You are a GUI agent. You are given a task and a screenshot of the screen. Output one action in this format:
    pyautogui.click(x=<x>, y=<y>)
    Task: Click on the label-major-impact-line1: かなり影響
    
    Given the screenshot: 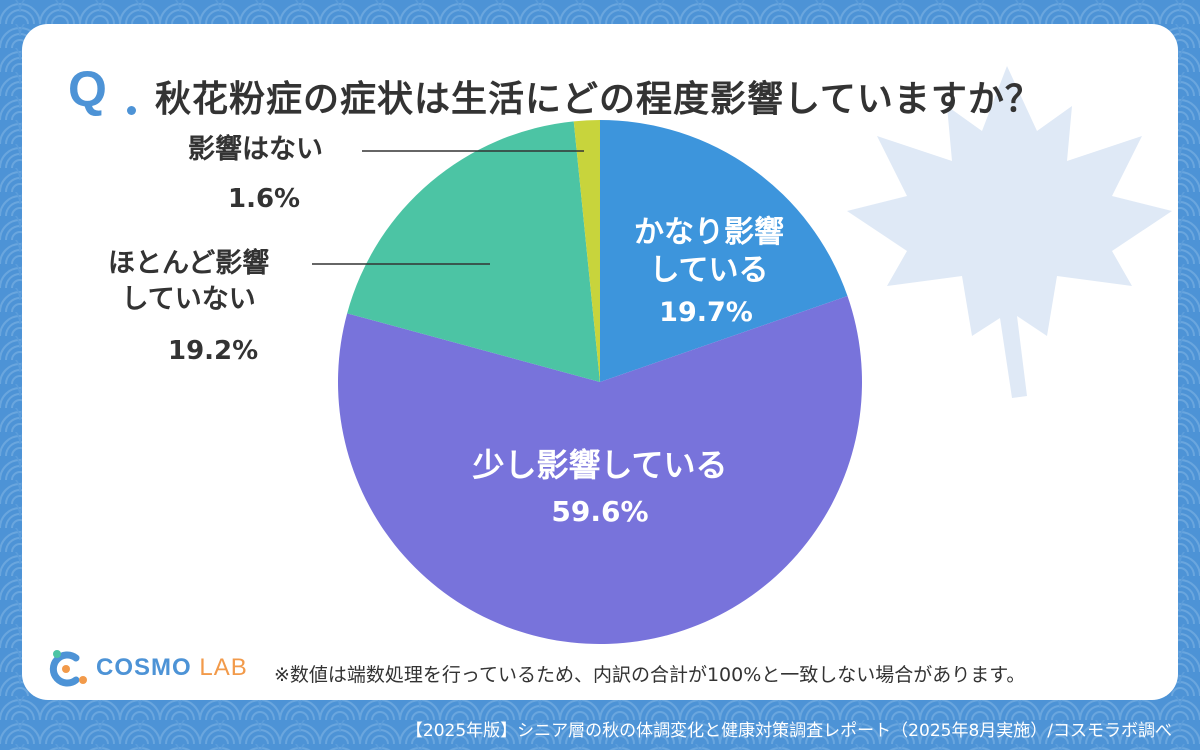 What is the action you would take?
    pyautogui.click(x=709, y=232)
    